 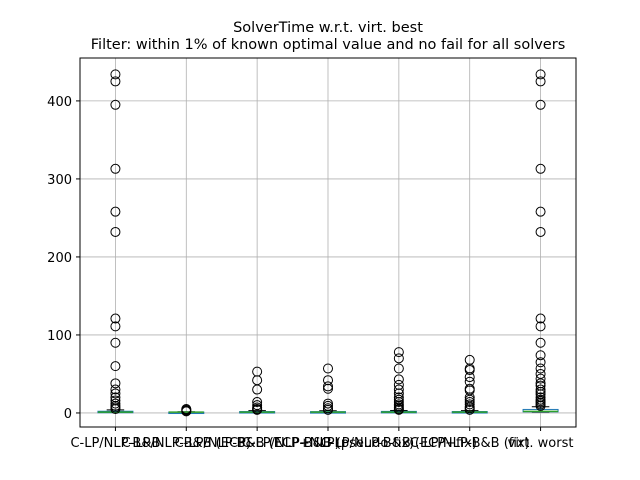 What do you see at coordinates (59, 258) in the screenshot?
I see `y-tick-label: 200` at bounding box center [59, 258].